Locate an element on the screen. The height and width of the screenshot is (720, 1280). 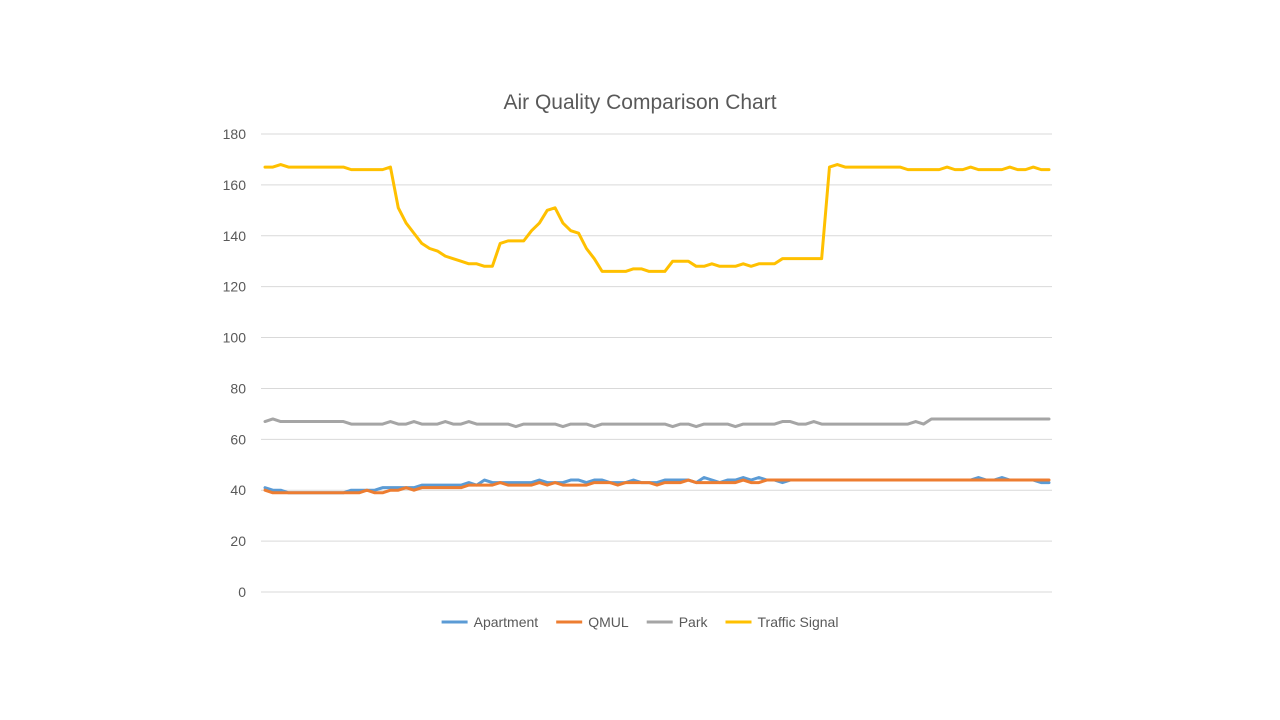
legend-item-qmul: QMUL is located at coordinates (592, 622).